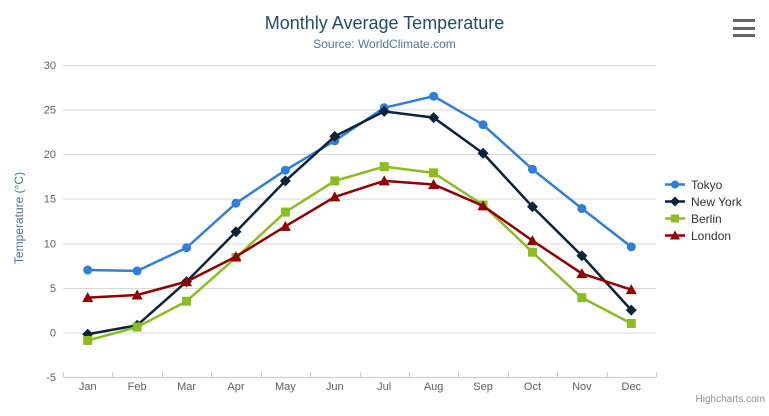  Describe the element at coordinates (88, 387) in the screenshot. I see `x-axis-label: Jan` at that location.